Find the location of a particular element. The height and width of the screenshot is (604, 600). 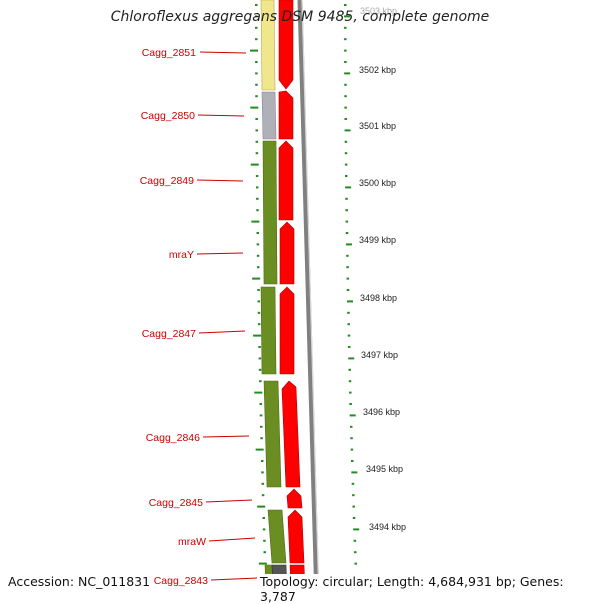

gene-label: Cagg_2849 is located at coordinates (167, 181).